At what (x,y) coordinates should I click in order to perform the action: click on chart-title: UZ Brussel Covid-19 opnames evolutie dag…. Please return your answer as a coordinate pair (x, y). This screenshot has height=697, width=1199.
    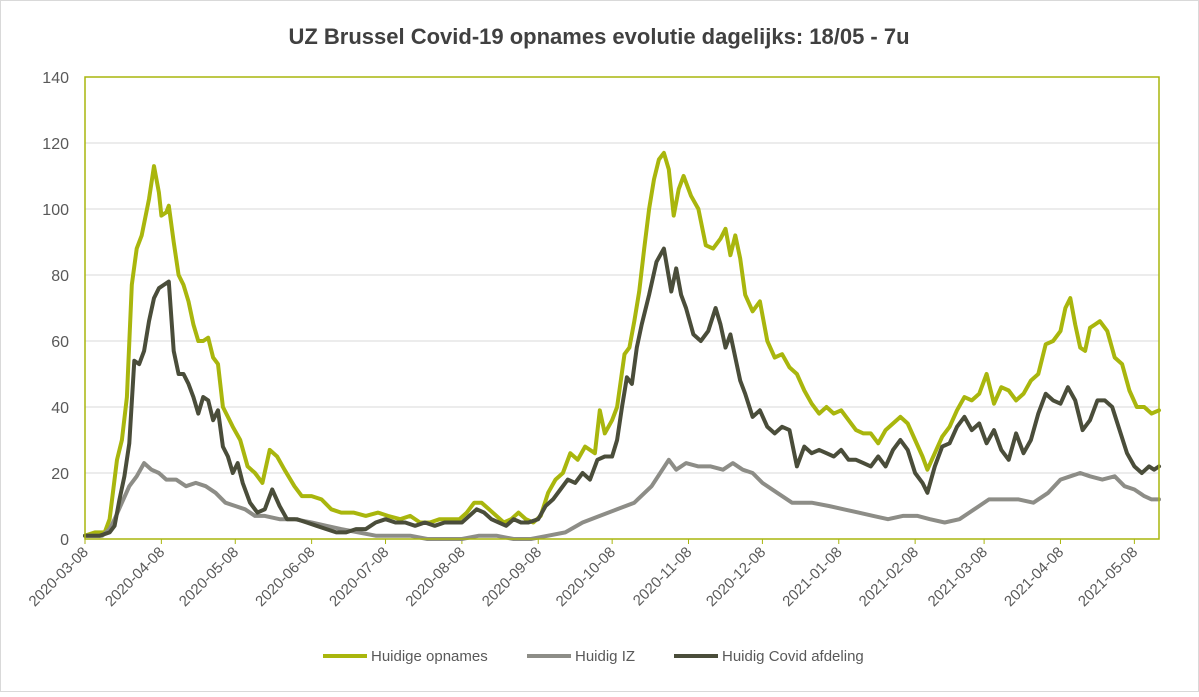
    Looking at the image, I should click on (598, 36).